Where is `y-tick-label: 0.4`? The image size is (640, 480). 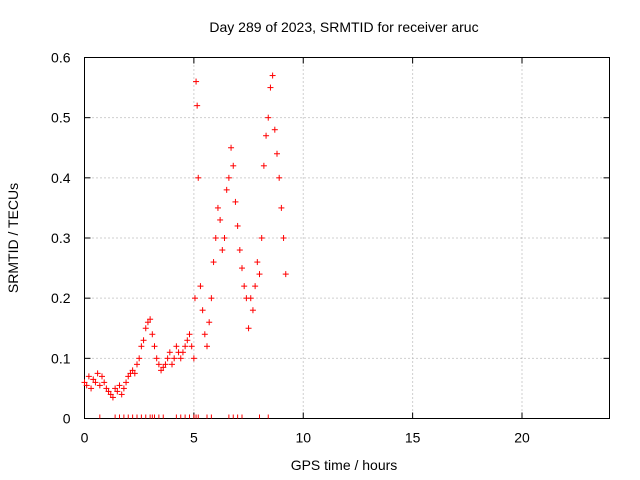 y-tick-label: 0.4 is located at coordinates (61, 178).